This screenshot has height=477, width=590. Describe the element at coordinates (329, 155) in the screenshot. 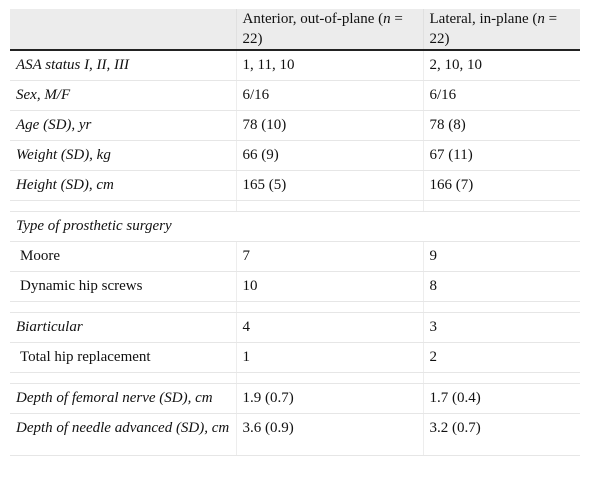

I see `row-value-anterior: 66 (9)` at that location.